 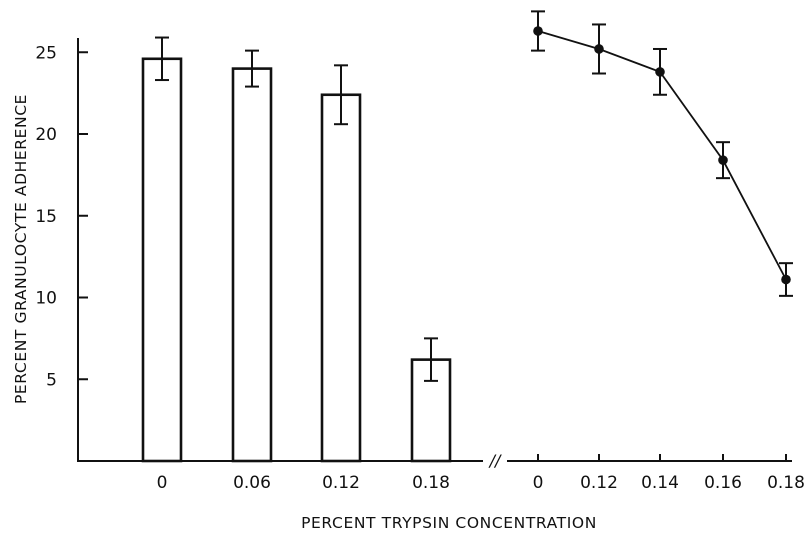 I want to click on x-axis-title: PERCENT TRYPSIN CONCENTRATION, so click(x=449, y=523).